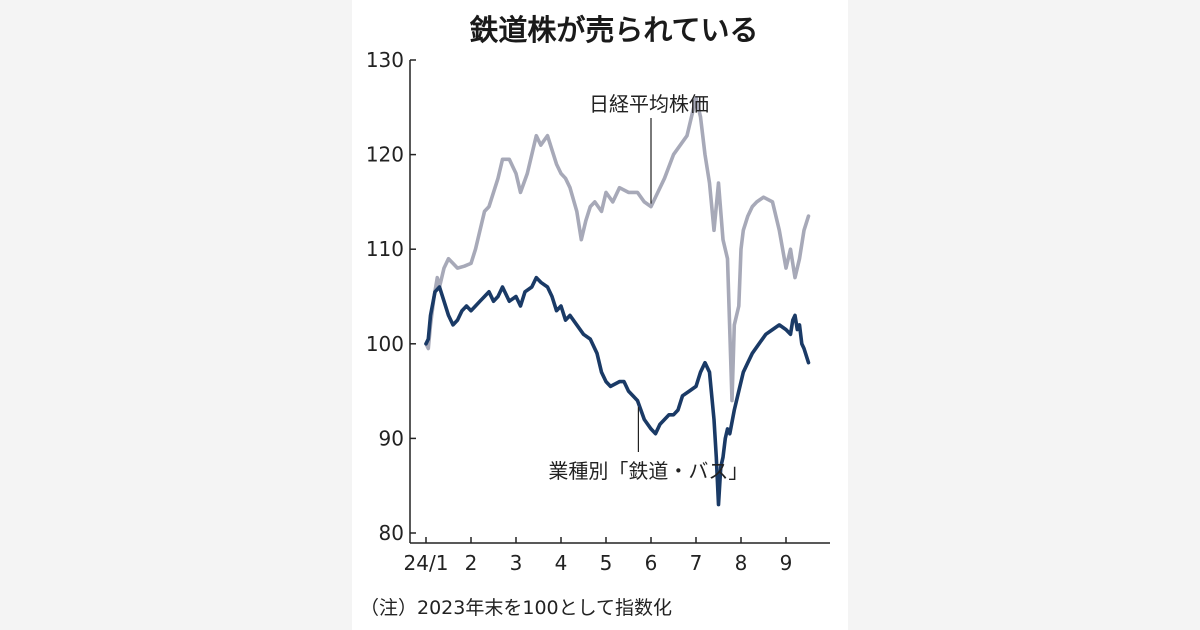 The width and height of the screenshot is (1200, 630). Describe the element at coordinates (391, 533) in the screenshot. I see `y-tick-label: 80` at that location.